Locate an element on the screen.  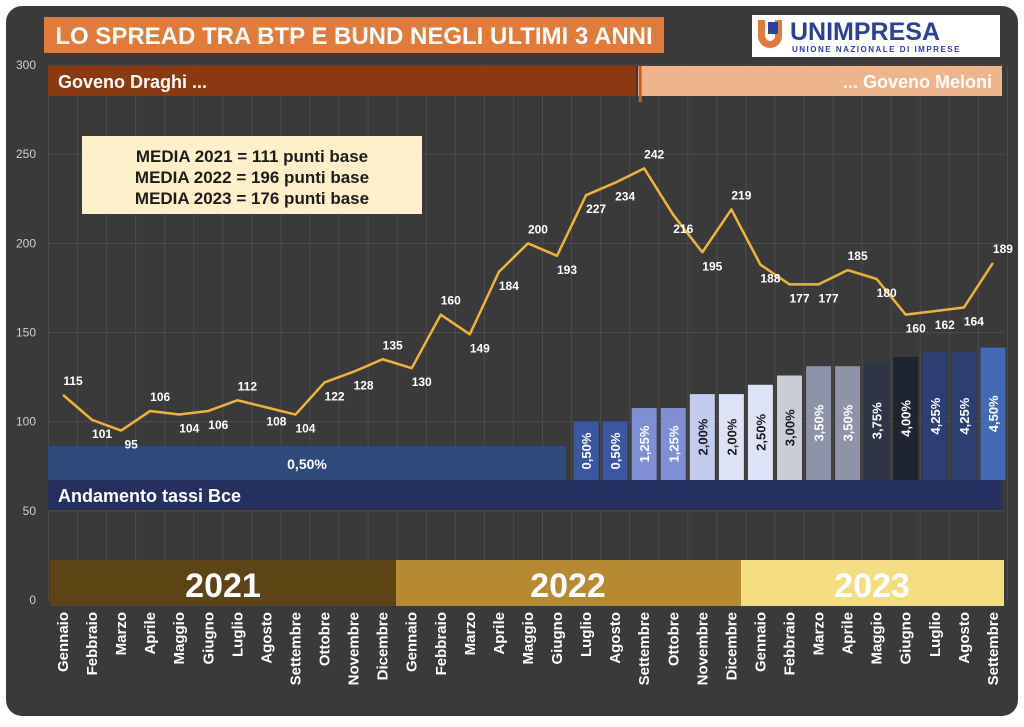
y-tick-label: 0 is located at coordinates (32, 600).